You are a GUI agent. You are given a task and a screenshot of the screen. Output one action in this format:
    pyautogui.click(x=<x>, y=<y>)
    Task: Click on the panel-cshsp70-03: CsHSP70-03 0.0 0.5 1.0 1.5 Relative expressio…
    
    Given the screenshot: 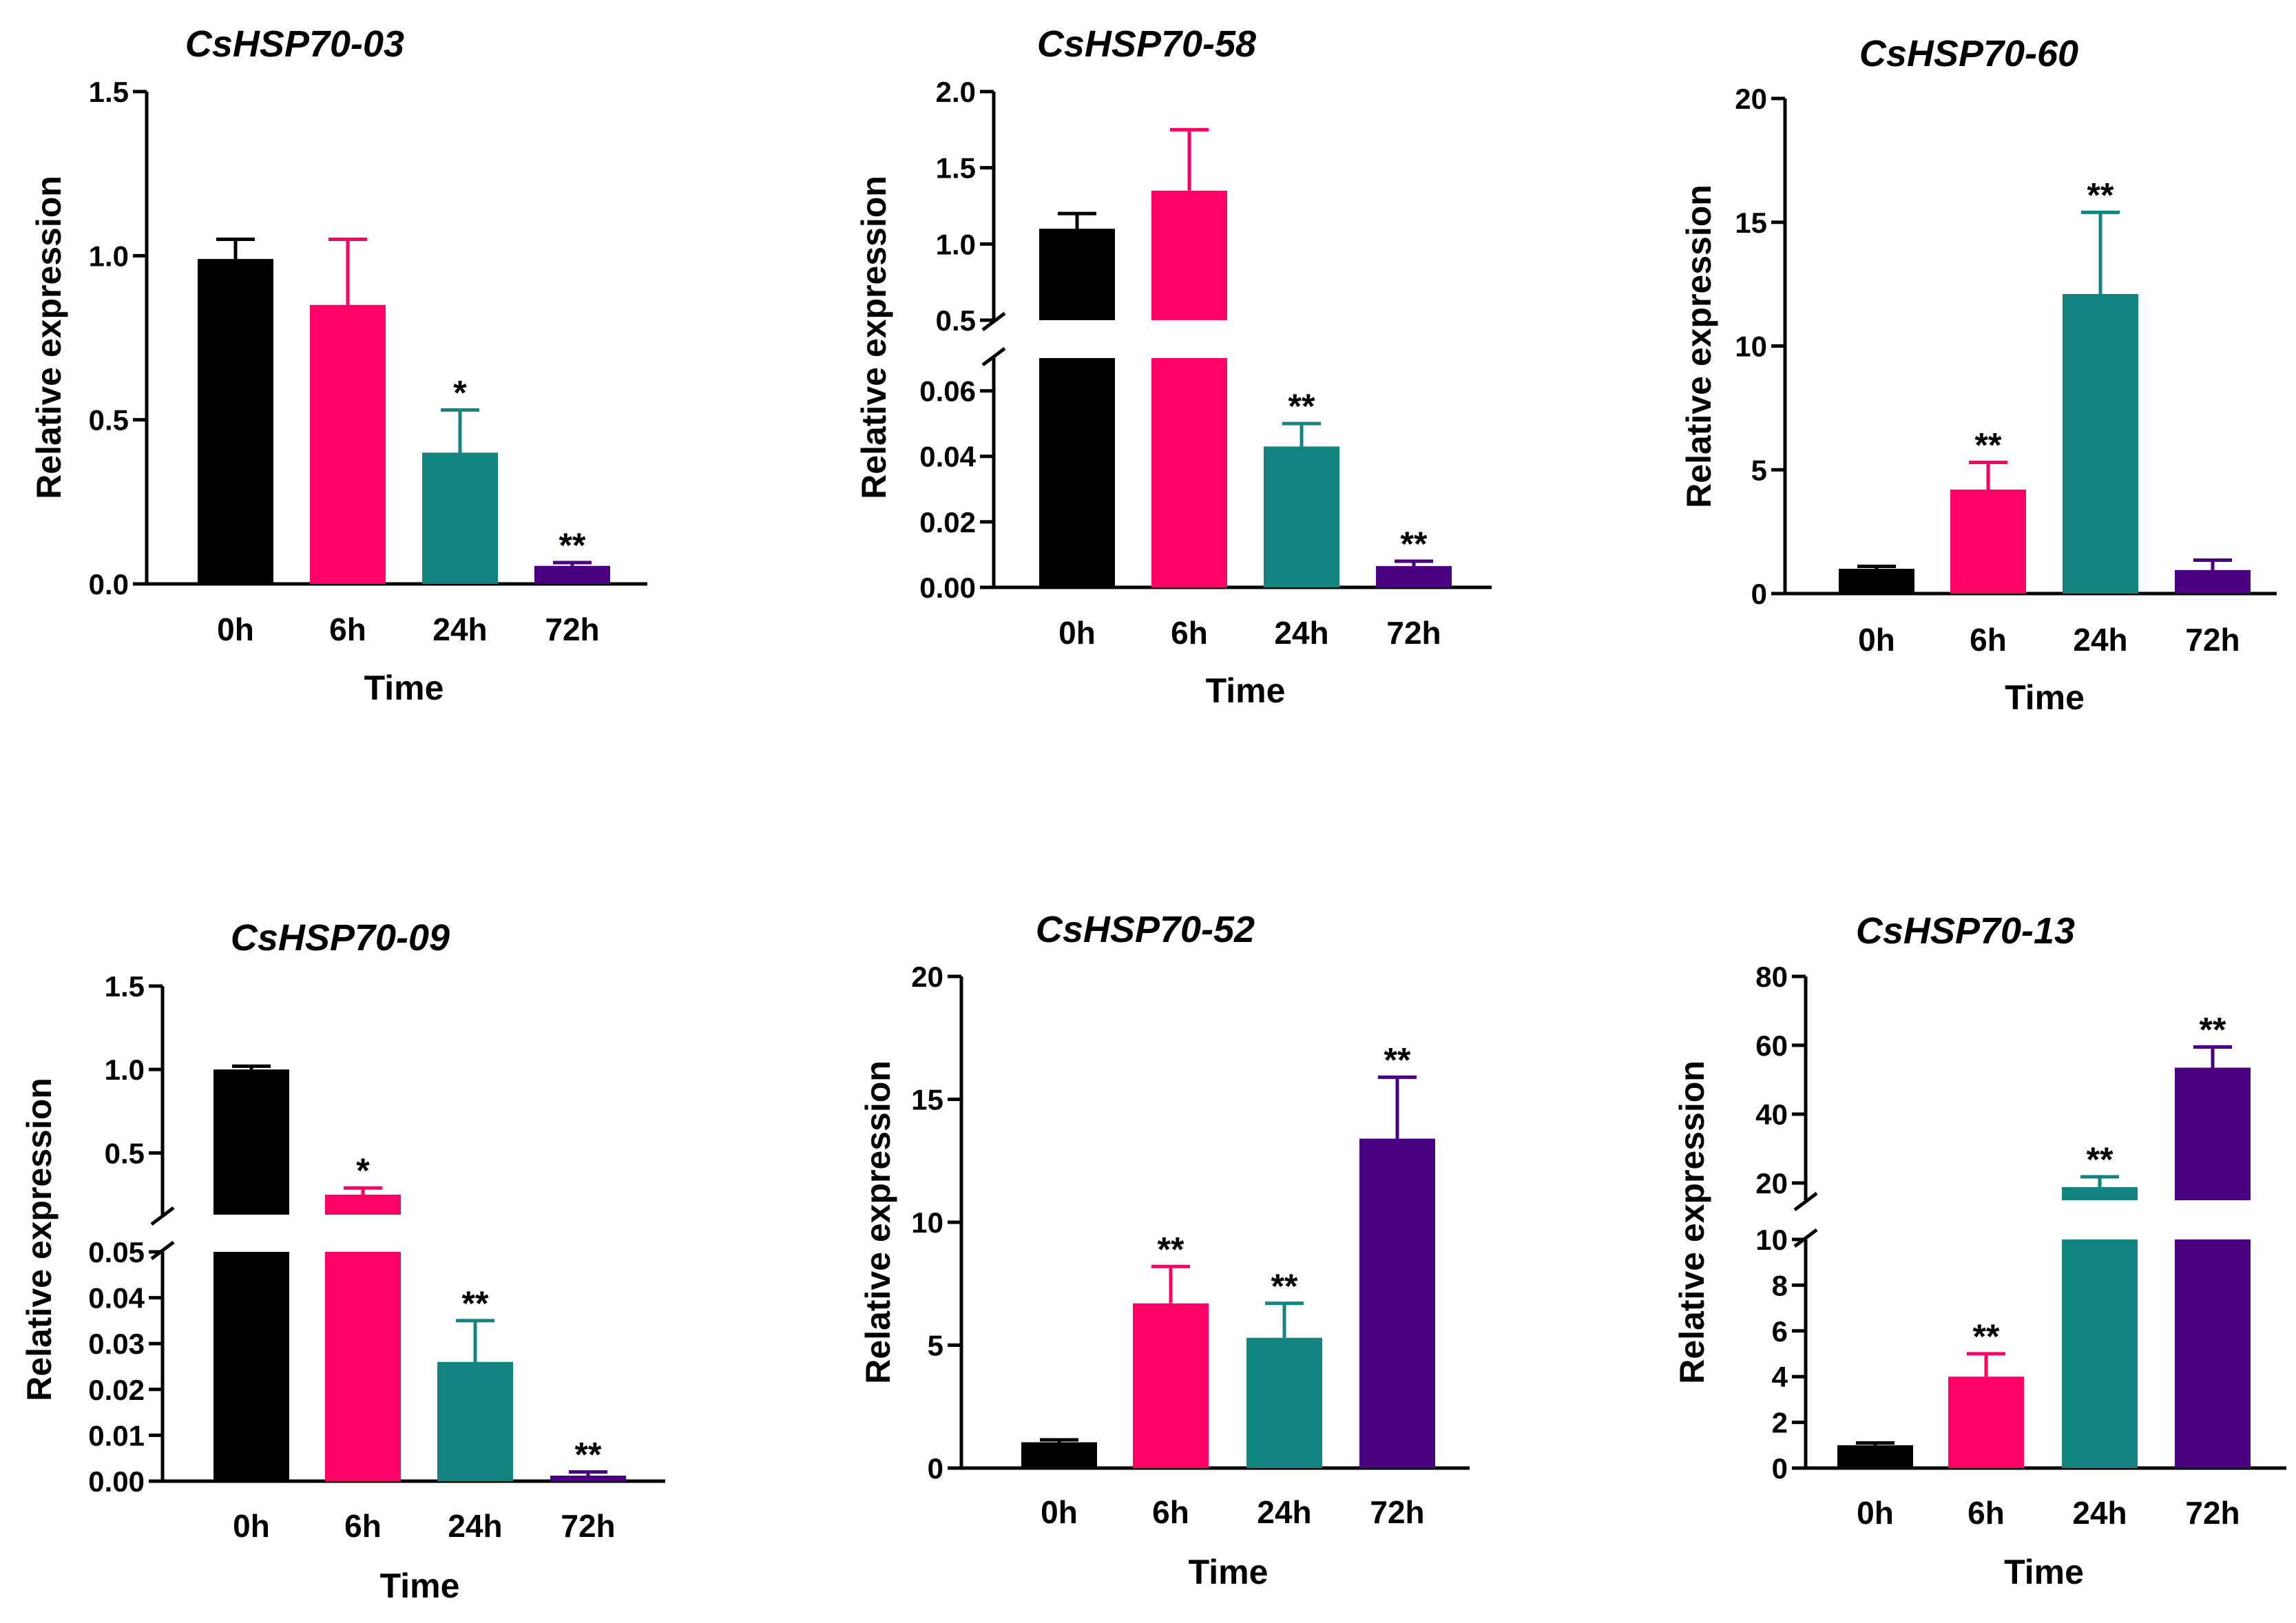 What is the action you would take?
    pyautogui.click(x=338, y=365)
    